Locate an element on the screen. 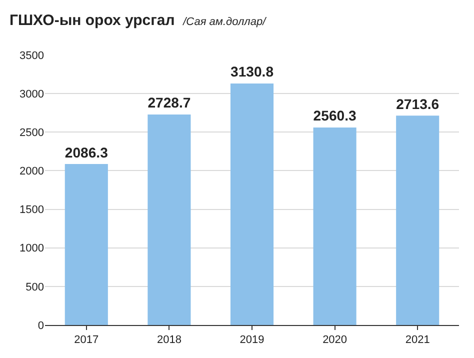 The width and height of the screenshot is (474, 358). x-tick-label: 2018 is located at coordinates (169, 340).